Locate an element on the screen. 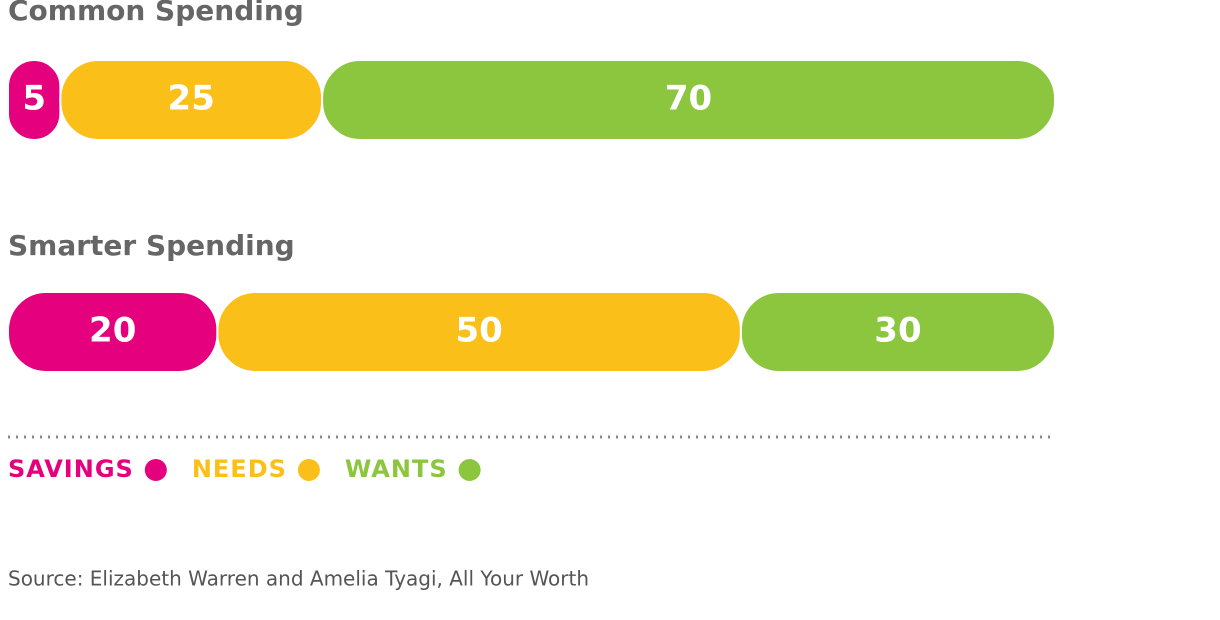  value-label: 30 is located at coordinates (897, 331).